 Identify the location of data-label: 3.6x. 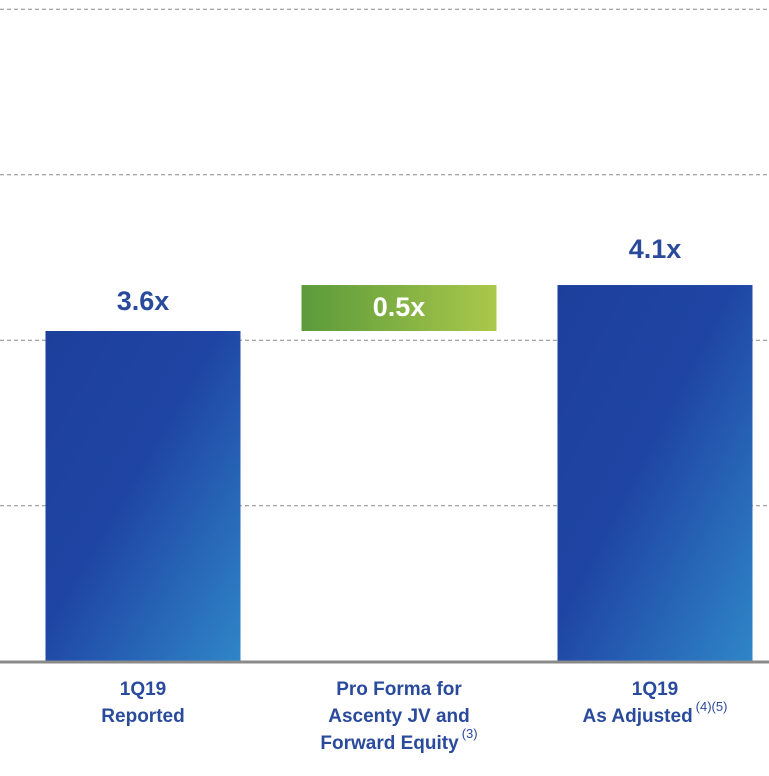
(143, 301).